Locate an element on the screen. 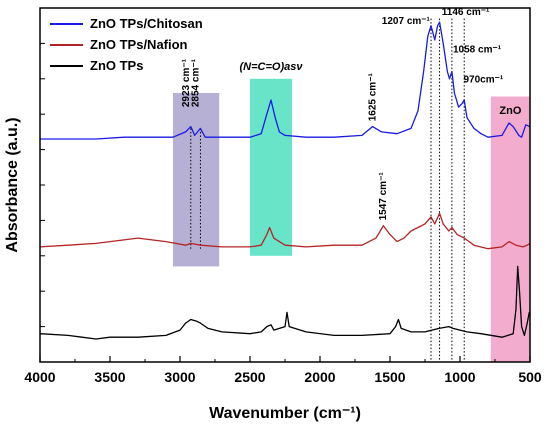 This screenshot has height=433, width=550. peak-label-970: 970cm⁻¹ is located at coordinates (484, 79).